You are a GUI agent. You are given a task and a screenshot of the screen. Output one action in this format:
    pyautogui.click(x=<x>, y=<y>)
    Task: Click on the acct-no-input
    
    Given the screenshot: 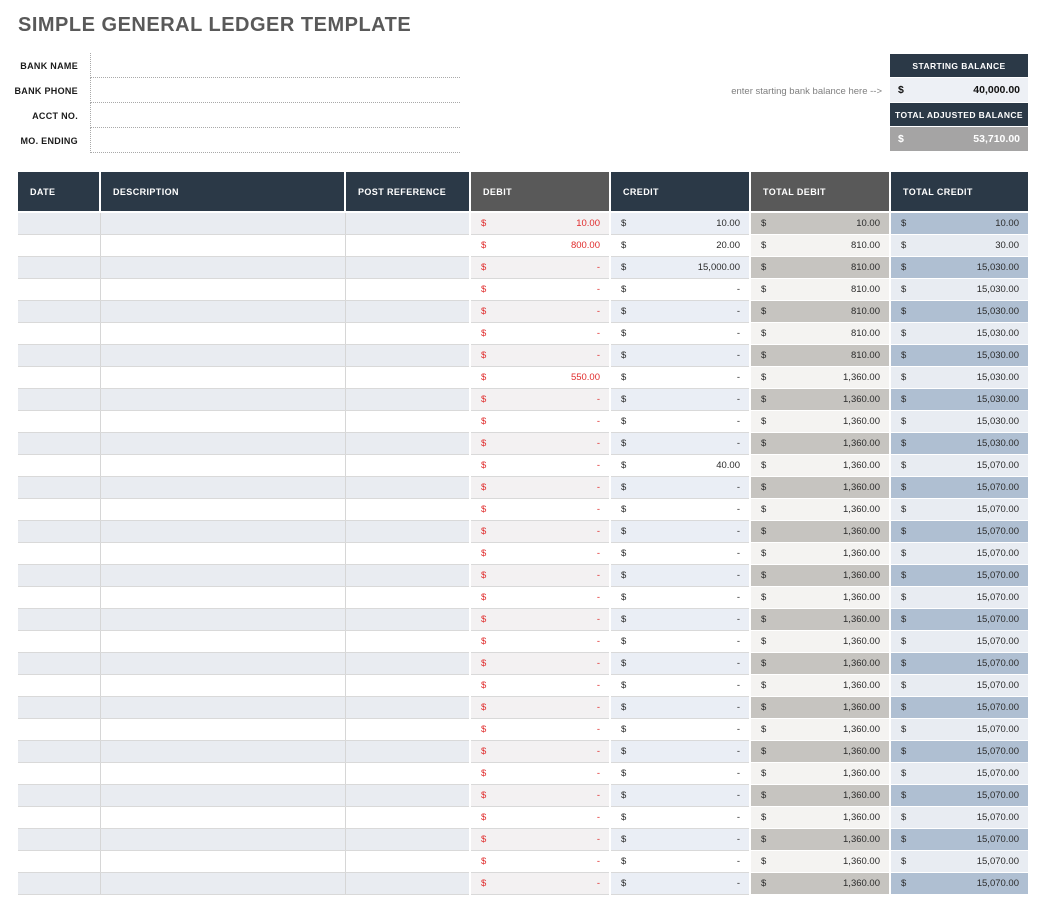 What is the action you would take?
    pyautogui.click(x=275, y=115)
    